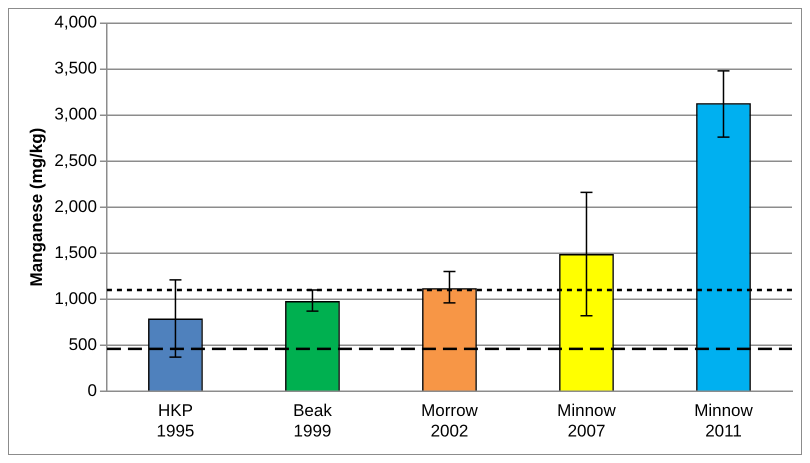 This screenshot has width=810, height=463. I want to click on y-tick-label: 500, so click(82, 344).